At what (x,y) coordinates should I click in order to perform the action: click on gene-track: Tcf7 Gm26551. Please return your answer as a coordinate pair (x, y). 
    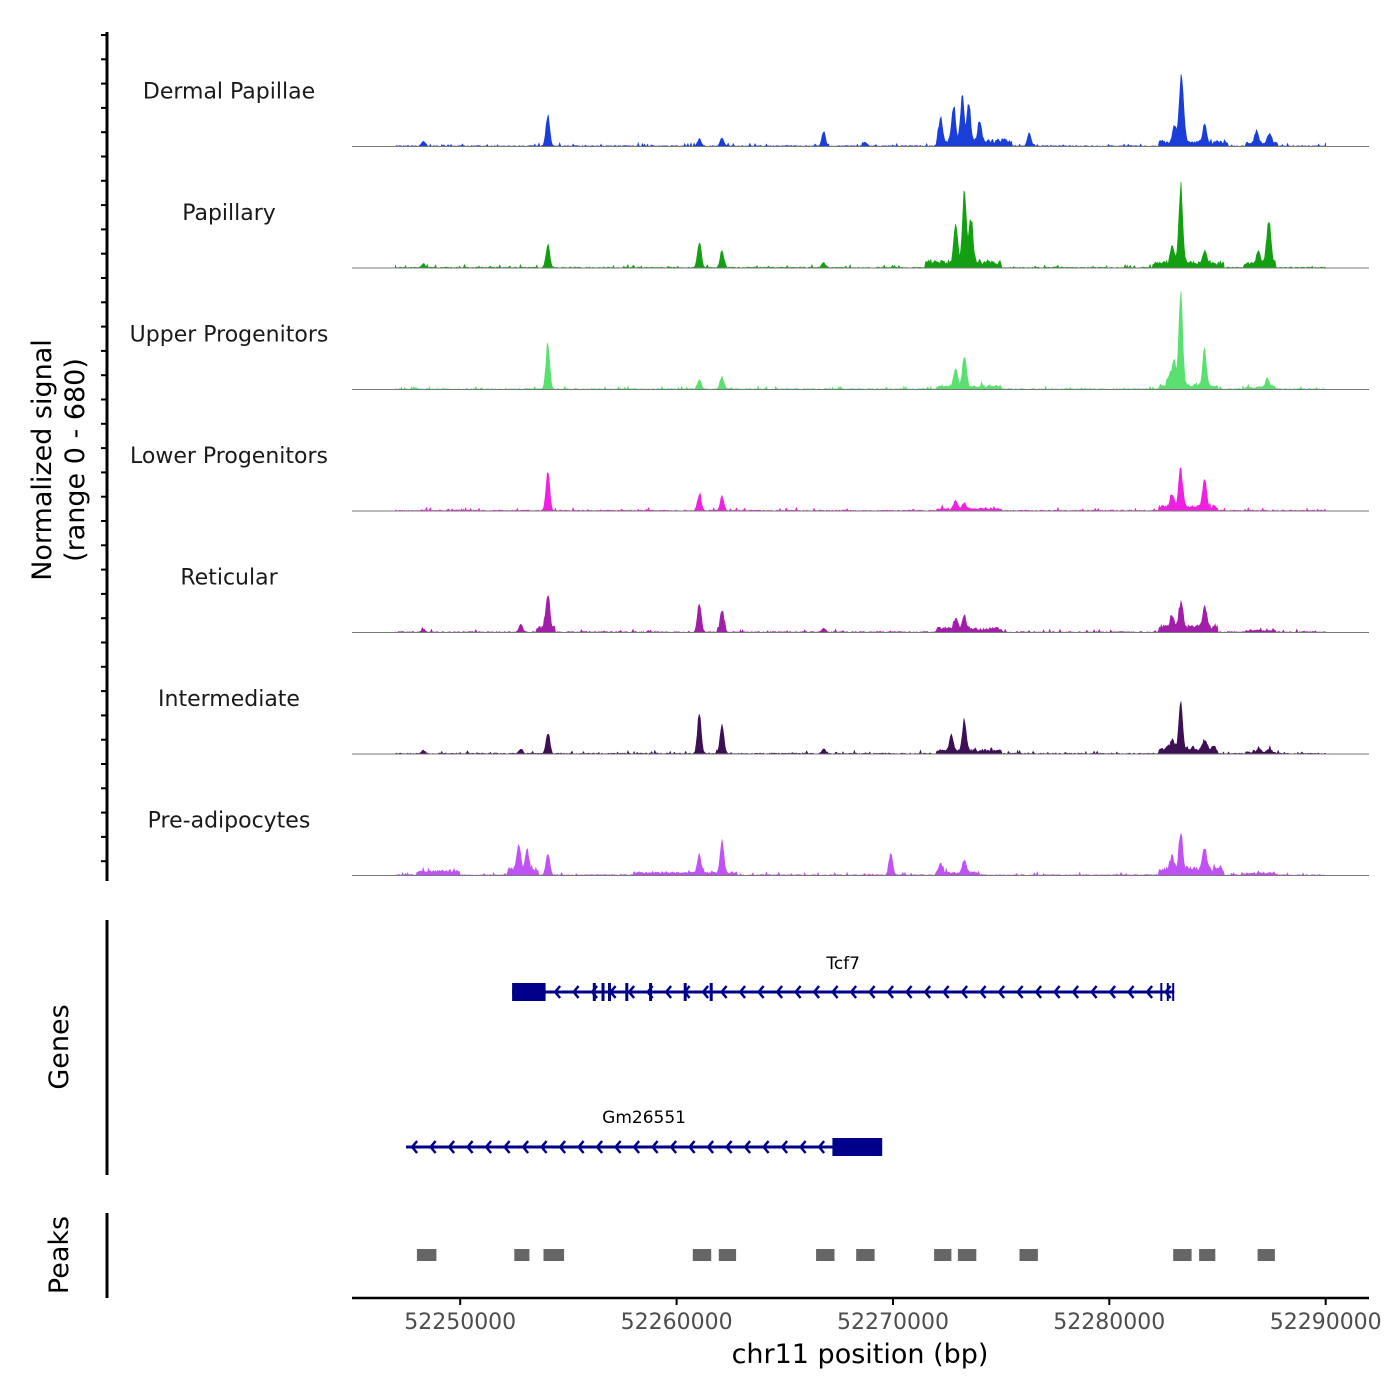
    Looking at the image, I should click on (790, 1055).